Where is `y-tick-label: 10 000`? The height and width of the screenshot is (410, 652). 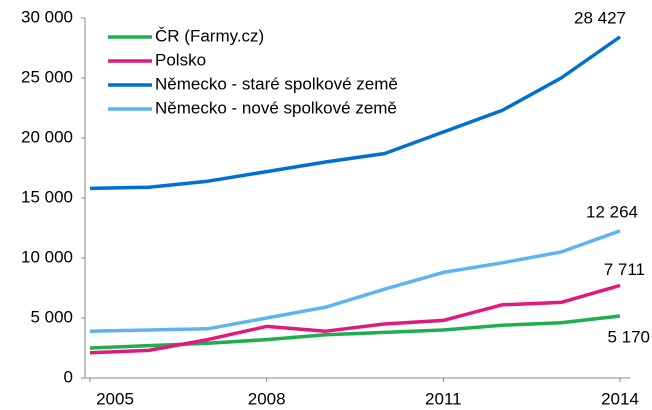
y-tick-label: 10 000 is located at coordinates (47, 256).